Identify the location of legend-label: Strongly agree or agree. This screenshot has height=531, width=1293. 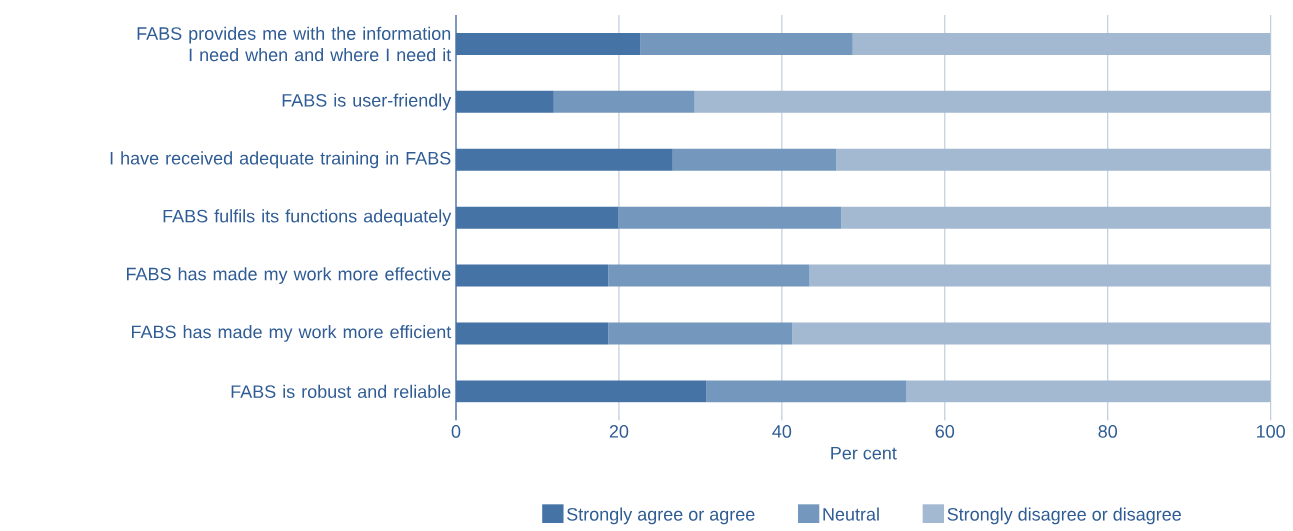
(661, 516).